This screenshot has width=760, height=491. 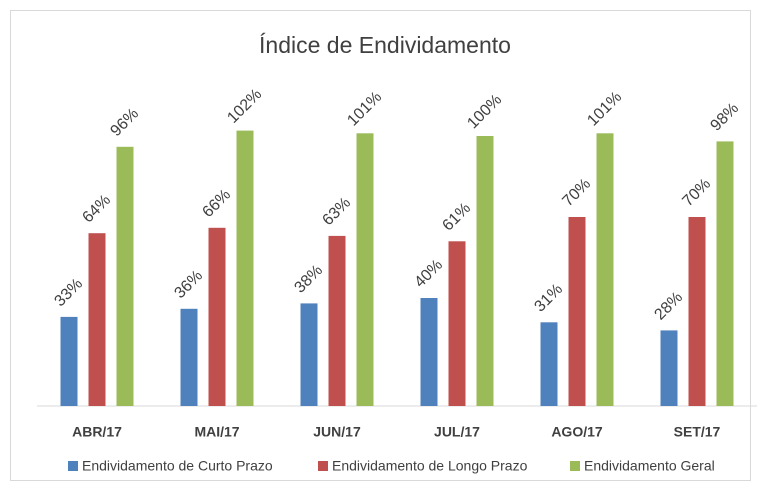 I want to click on chart-title: Índice de Endividamento, so click(x=385, y=45).